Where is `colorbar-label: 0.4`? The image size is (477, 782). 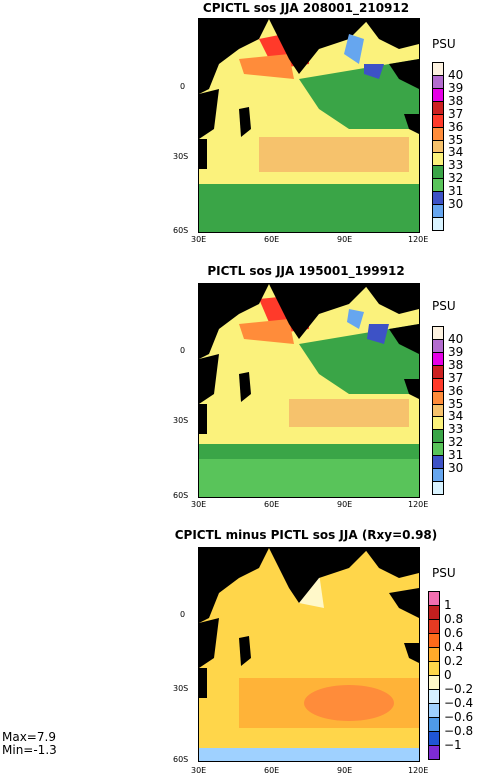
colorbar-label: 0.4 is located at coordinates (454, 647).